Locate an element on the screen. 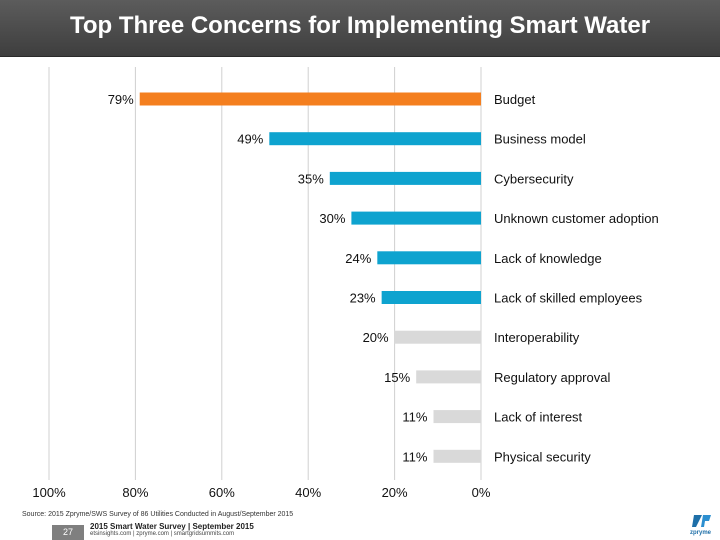 This screenshot has height=540, width=720. data-label: 15% is located at coordinates (397, 377).